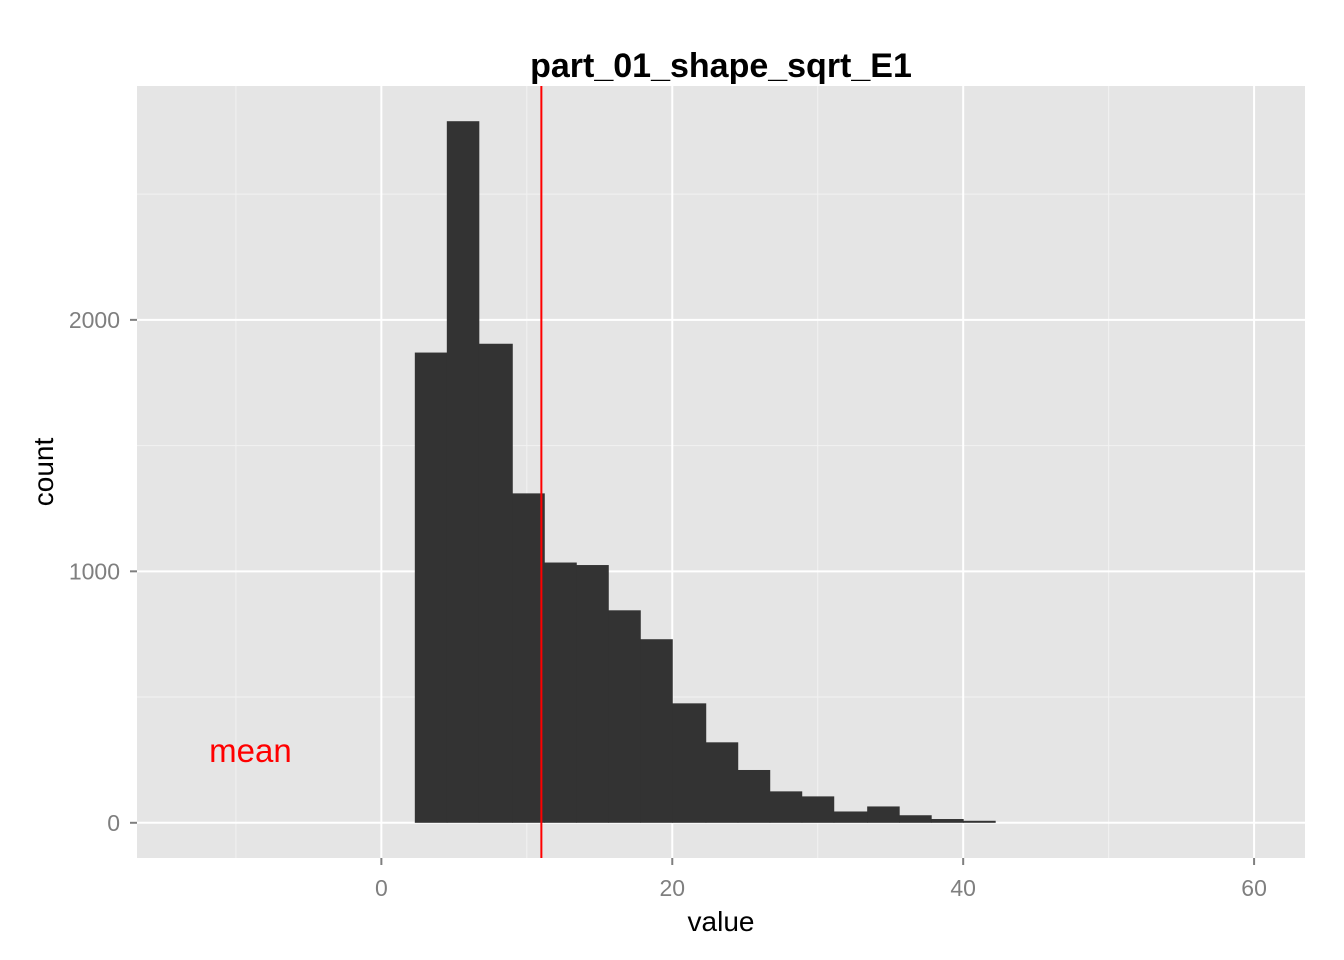  Describe the element at coordinates (963, 888) in the screenshot. I see `x-tick-label: 40` at that location.